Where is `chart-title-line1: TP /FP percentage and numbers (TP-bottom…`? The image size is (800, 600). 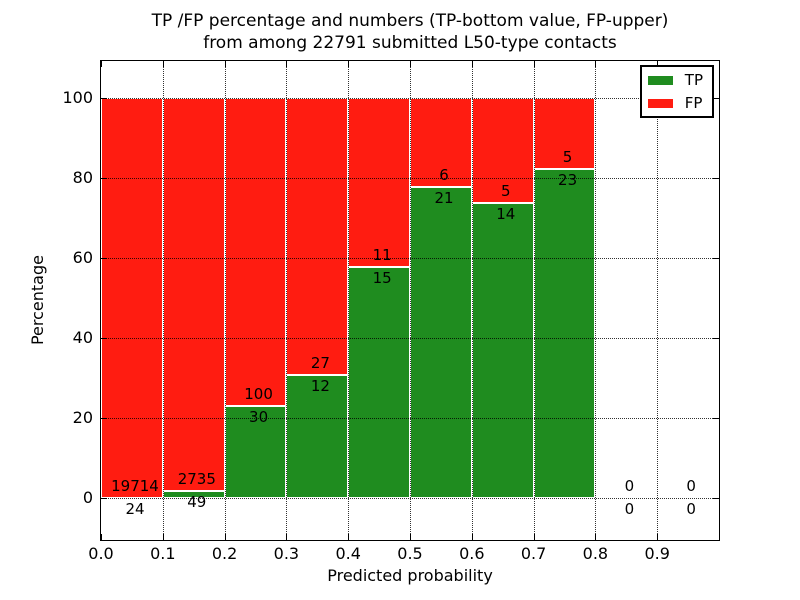 chart-title-line1: TP /FP percentage and numbers (TP-bottom… is located at coordinates (410, 21).